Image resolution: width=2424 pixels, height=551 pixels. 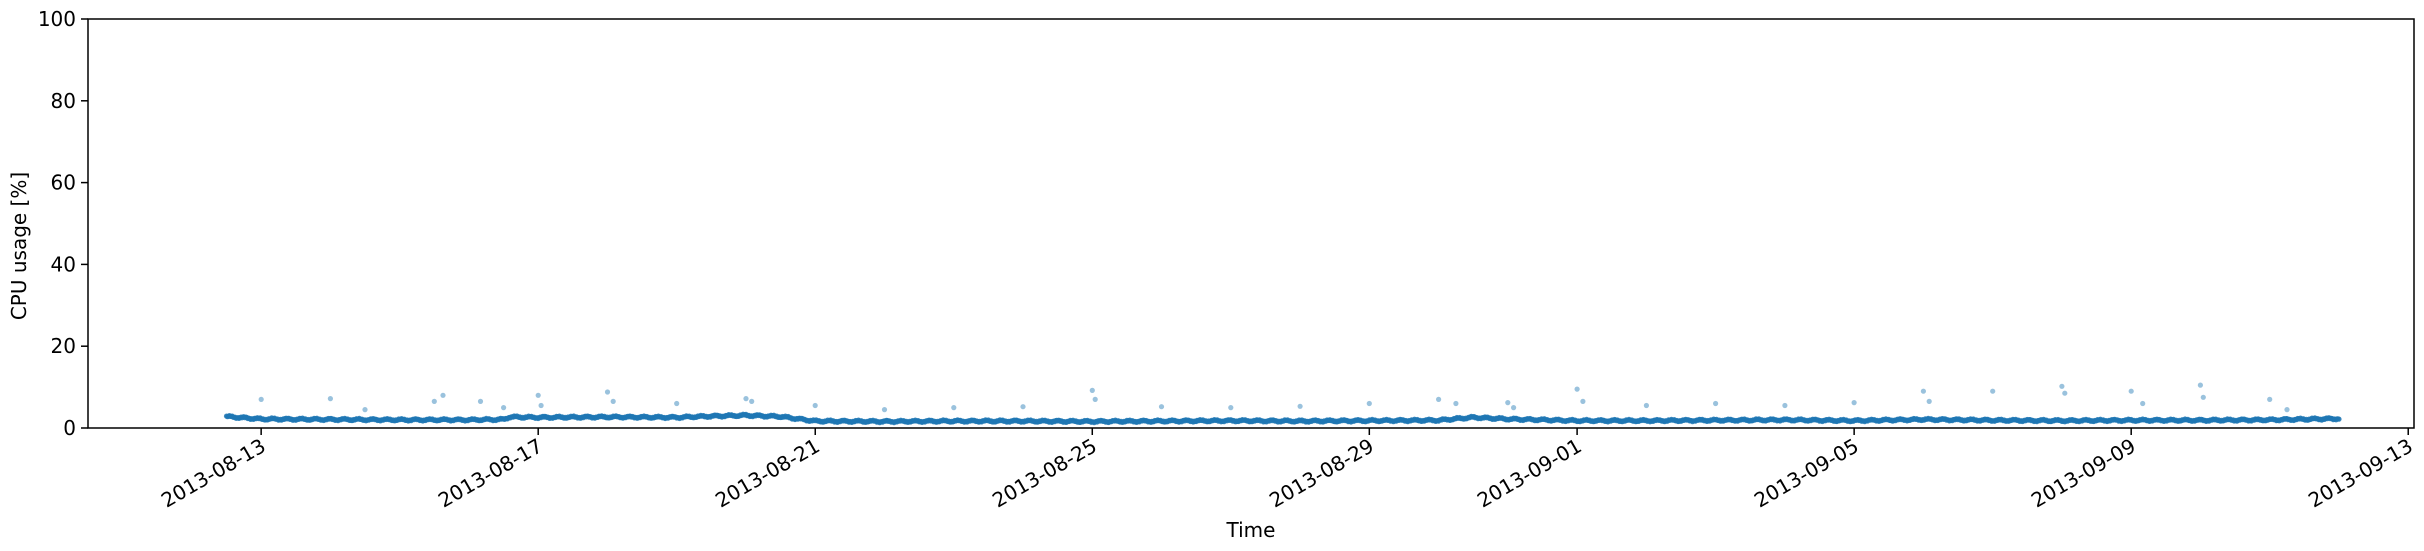 I want to click on x-tick-label: 2013-08-21, so click(x=767, y=473).